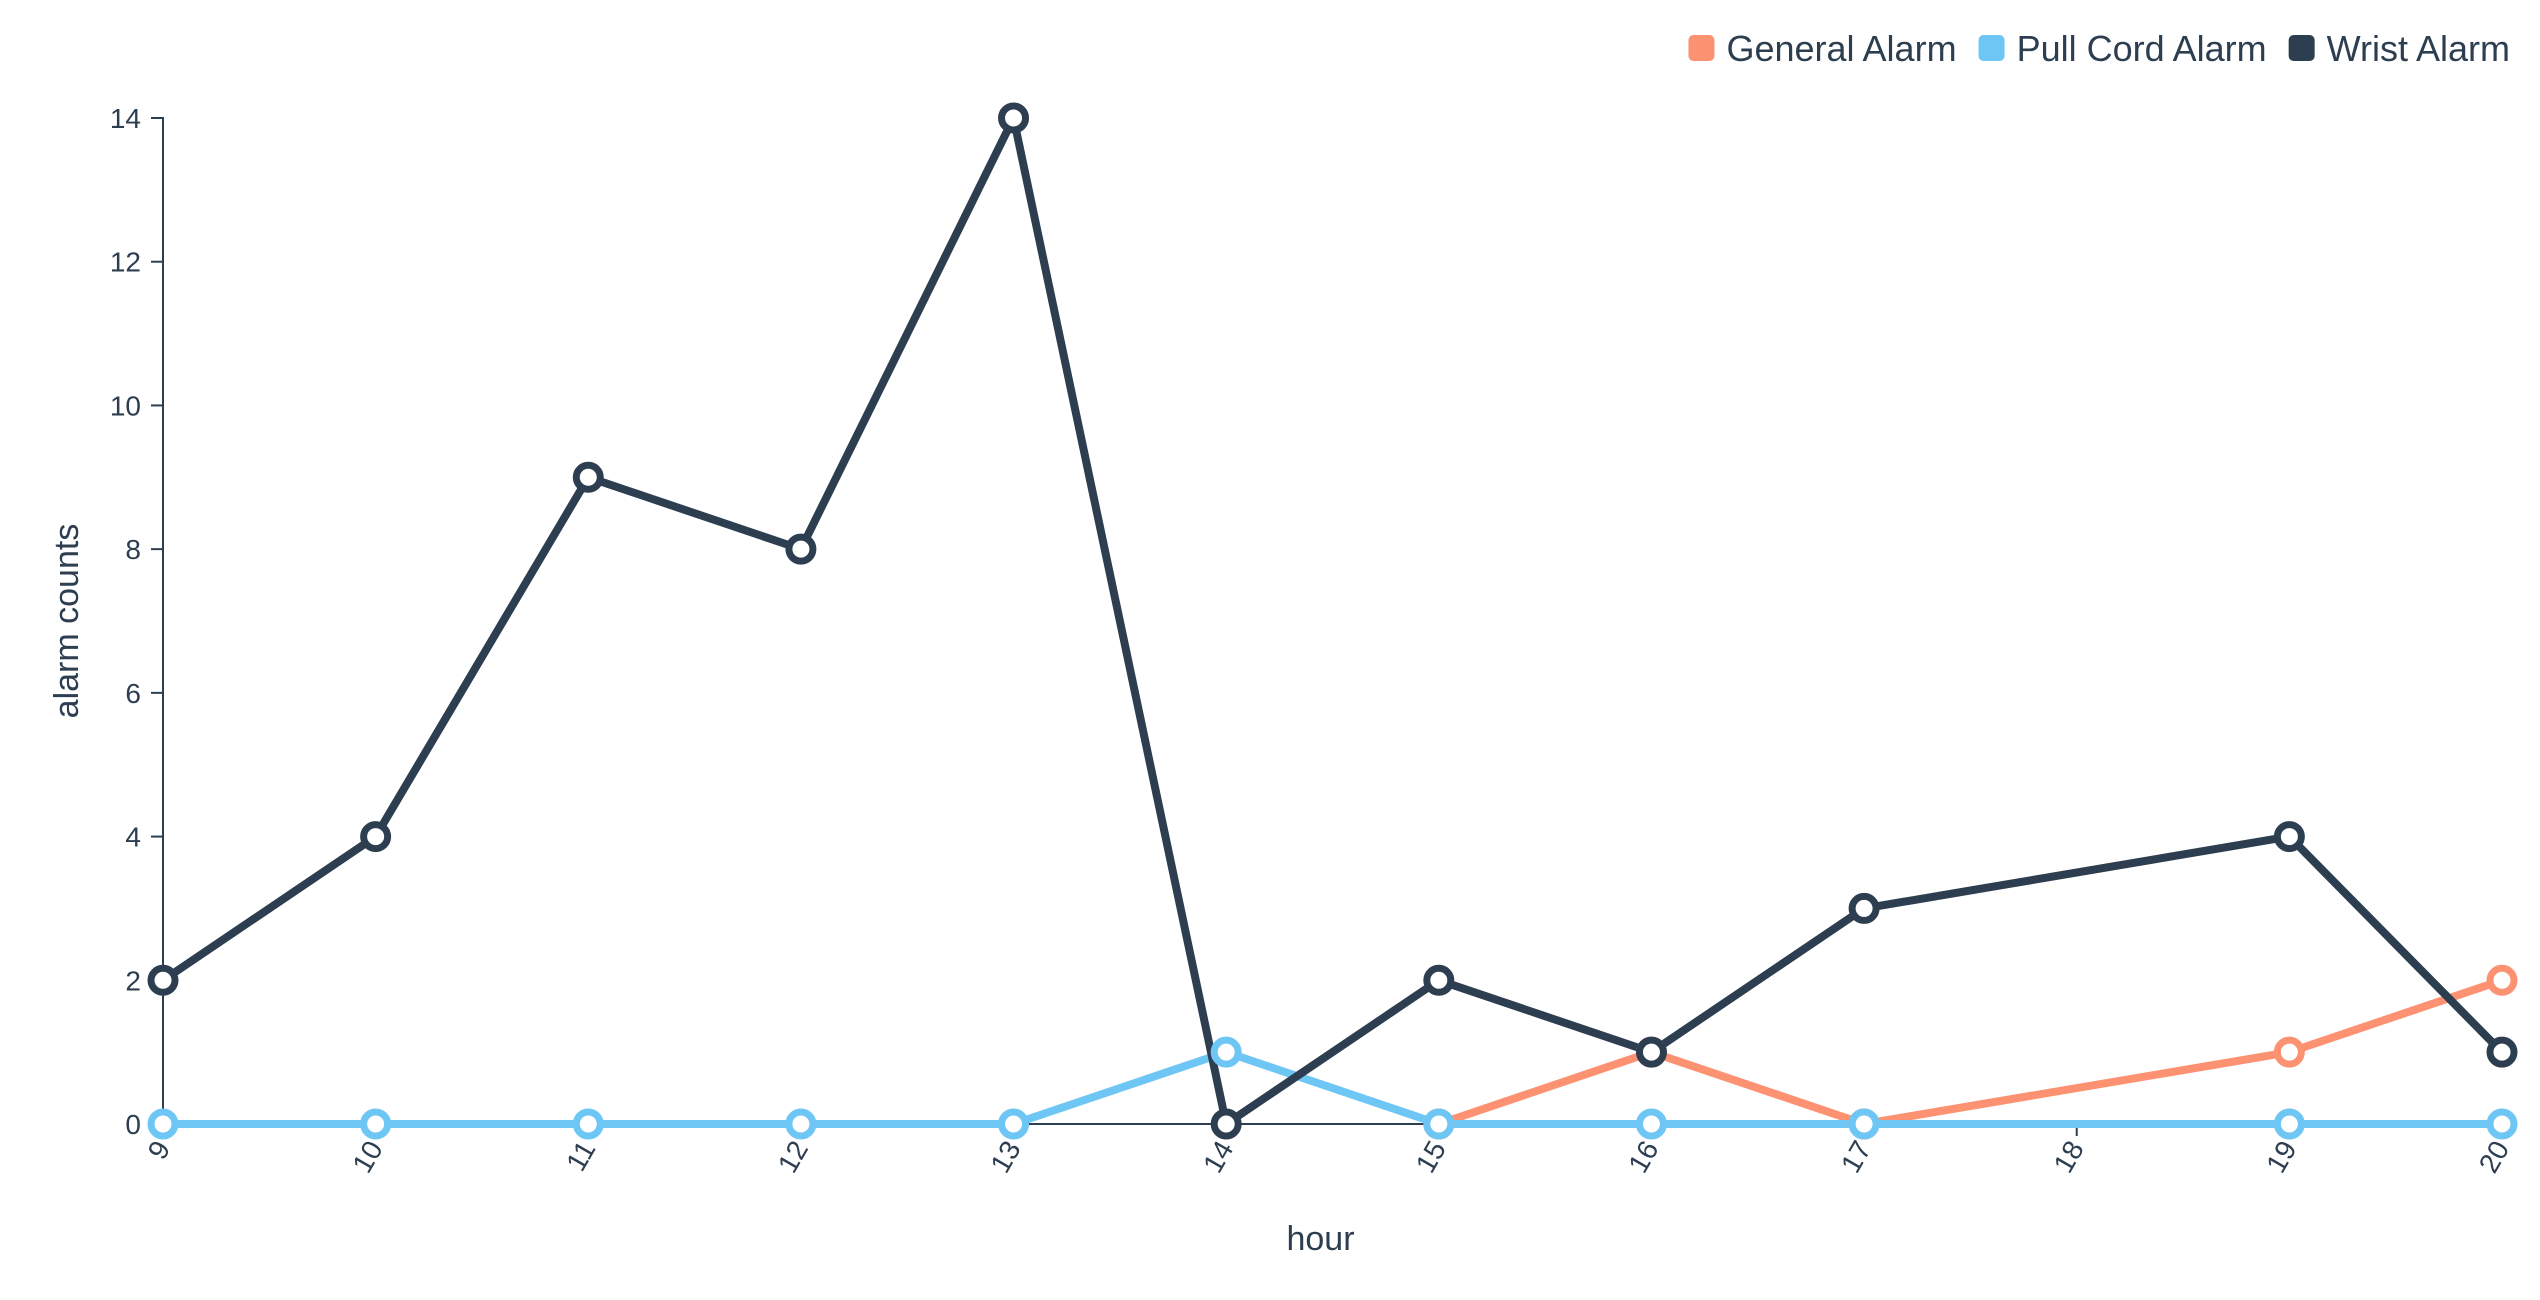  I want to click on x-axis-title: hour, so click(1320, 1239).